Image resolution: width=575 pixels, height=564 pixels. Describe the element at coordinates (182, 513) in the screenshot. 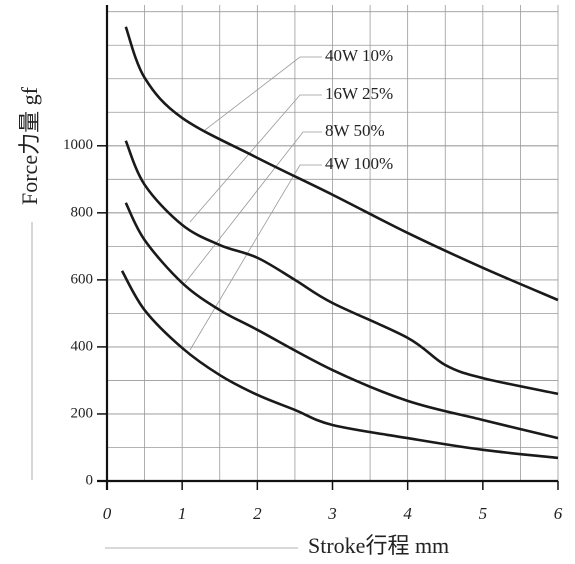

I see `x-tick-label: 1` at that location.